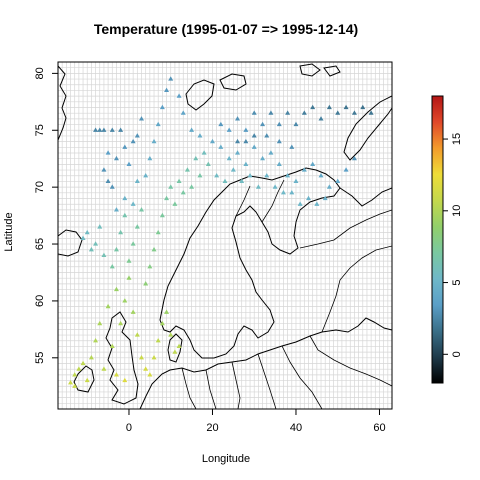 This screenshot has height=480, width=480. I want to click on y-tick-label: 65, so click(40, 244).